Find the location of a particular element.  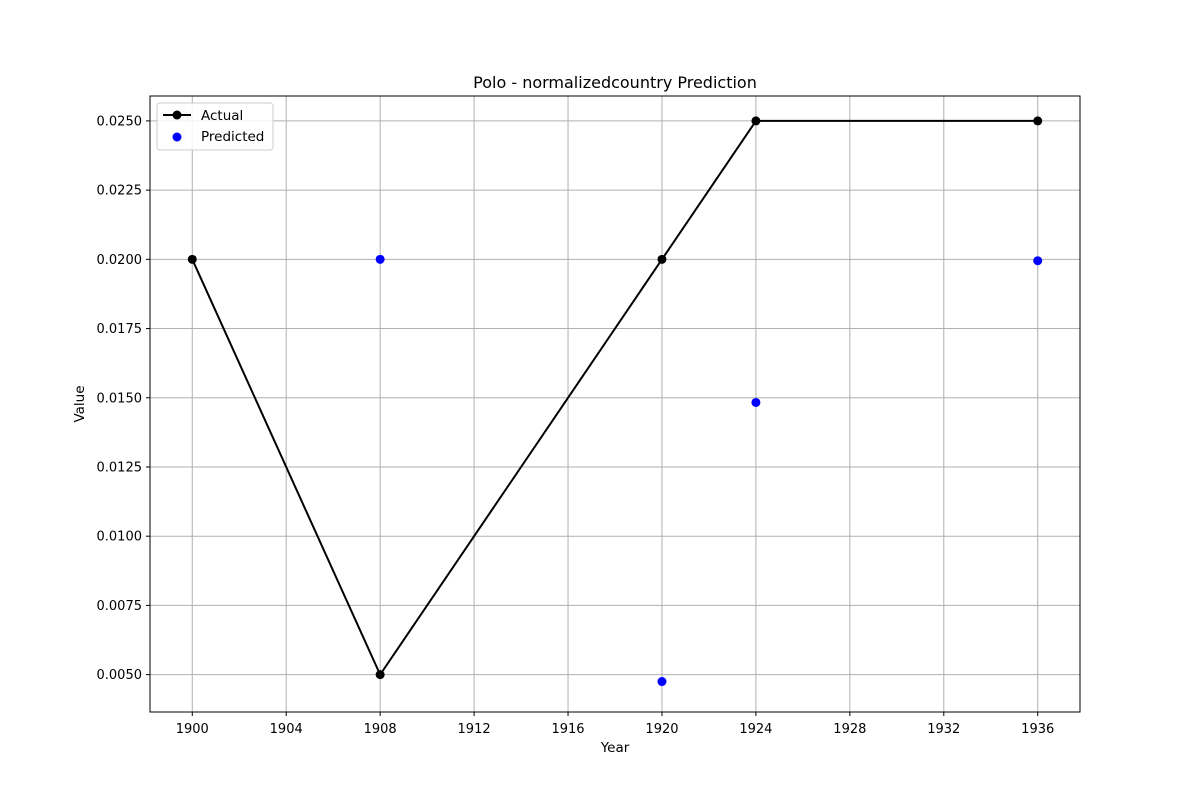

x-tick-label: 1924 is located at coordinates (755, 729).